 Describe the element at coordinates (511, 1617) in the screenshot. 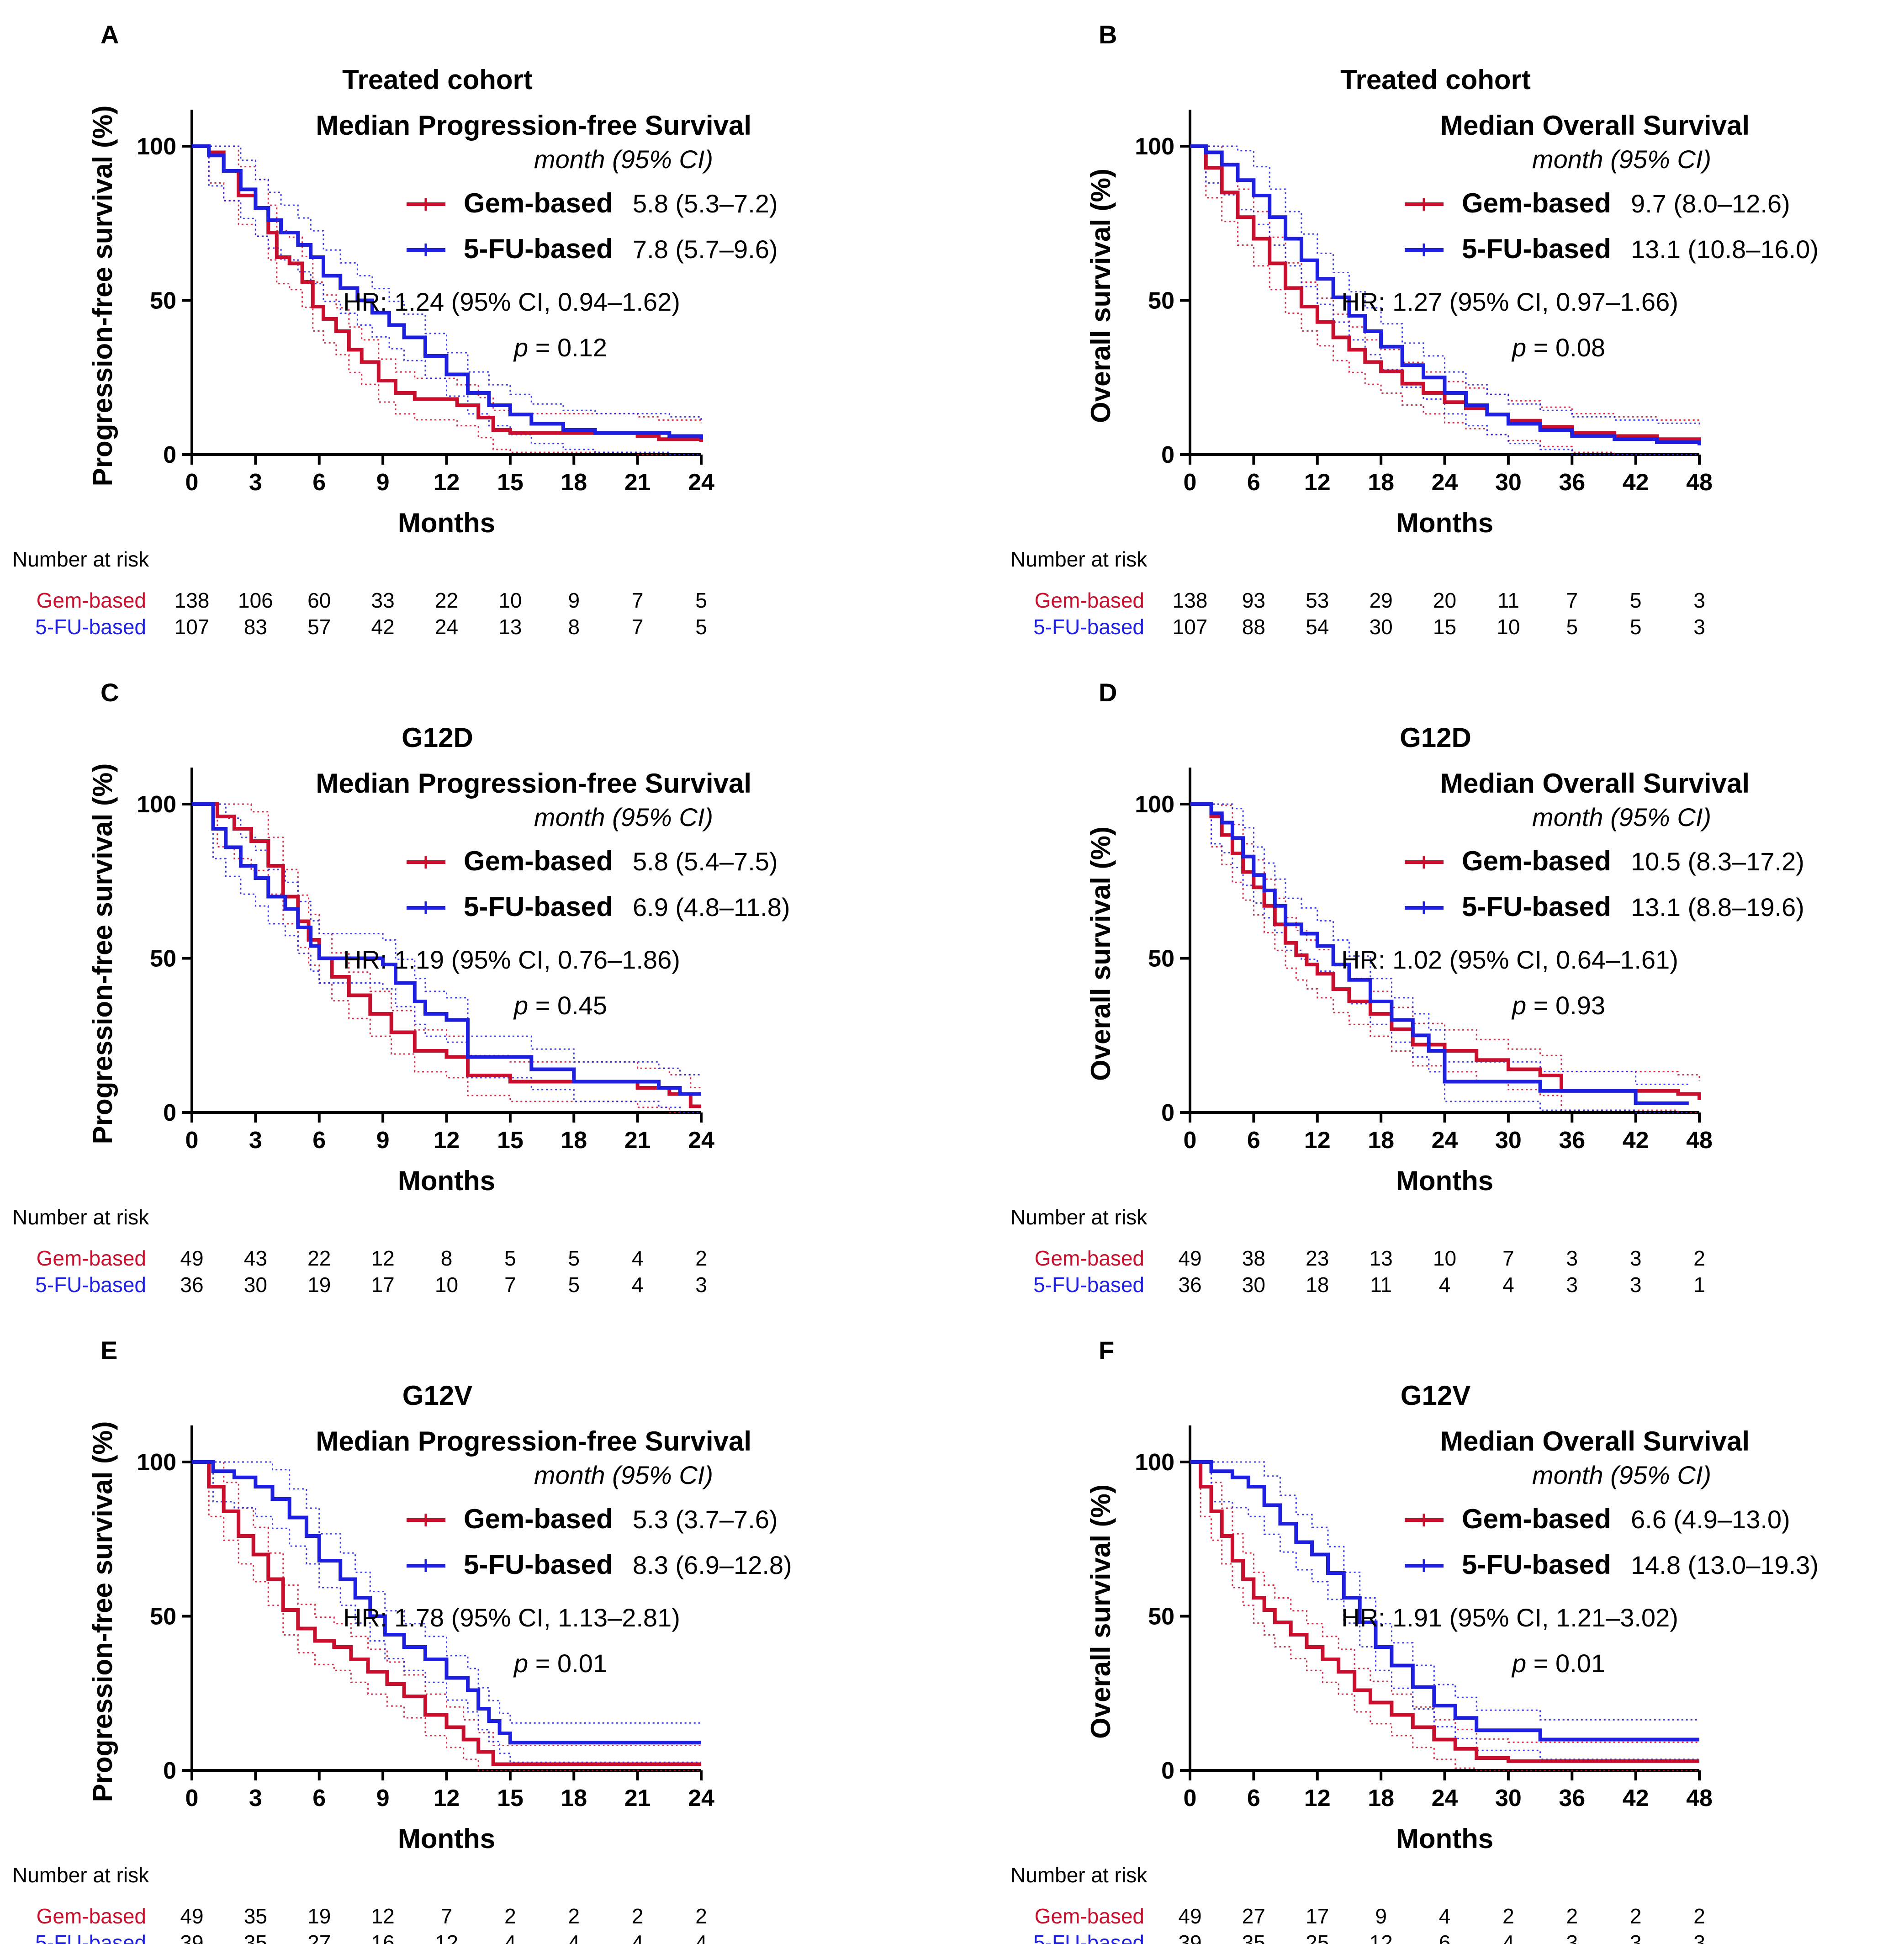

I see `hazard-ratio: HR: 1.78 (95% CI, 1.13–2.81)` at that location.